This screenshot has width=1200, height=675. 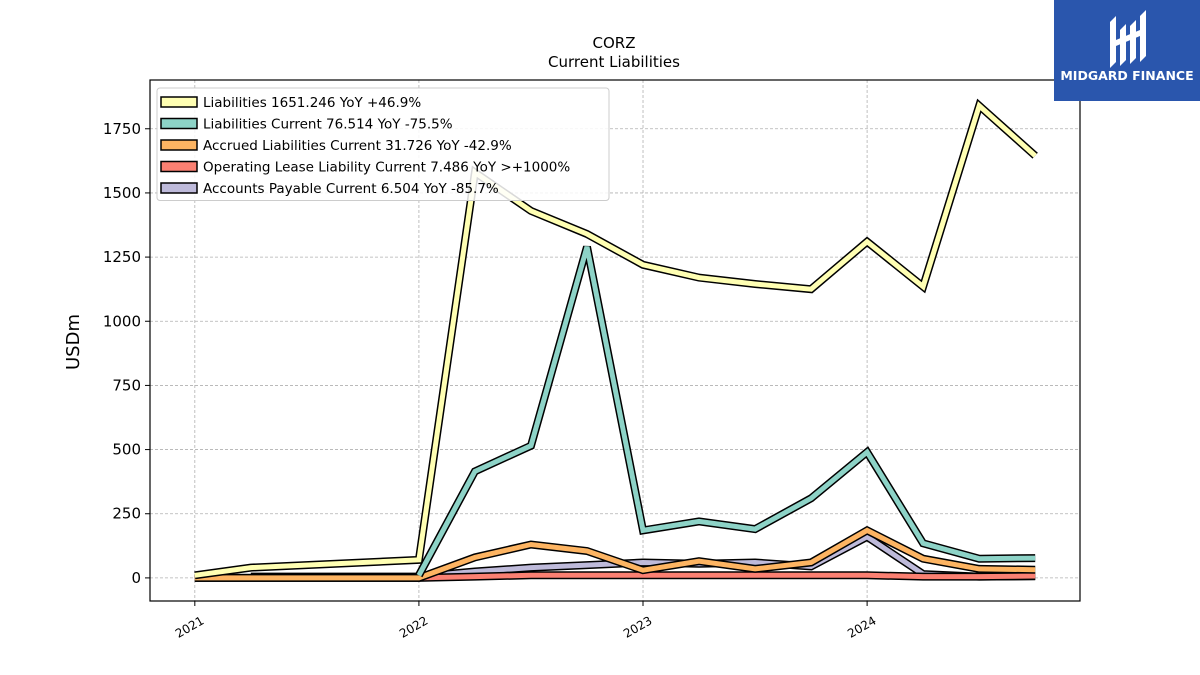 I want to click on y-tick-label: 250, so click(x=126, y=514).